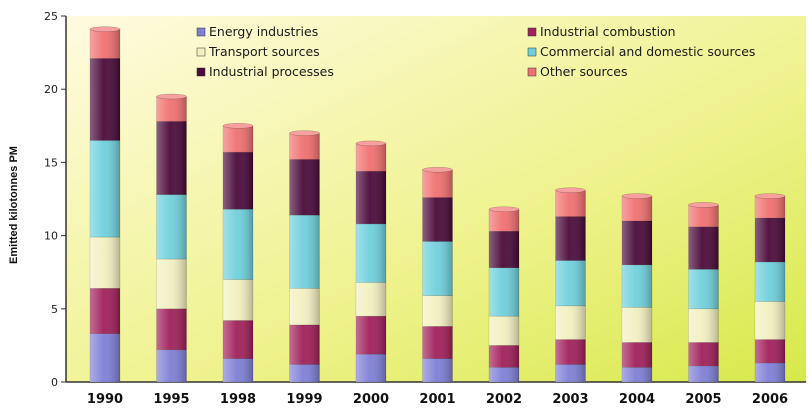  What do you see at coordinates (263, 31) in the screenshot?
I see `legend-label: Energy industries` at bounding box center [263, 31].